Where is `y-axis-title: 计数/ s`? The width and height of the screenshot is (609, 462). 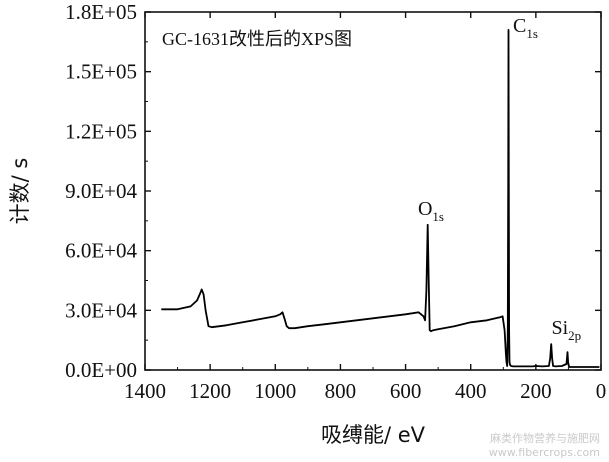
y-axis-title: 计数/ s is located at coordinates (20, 191).